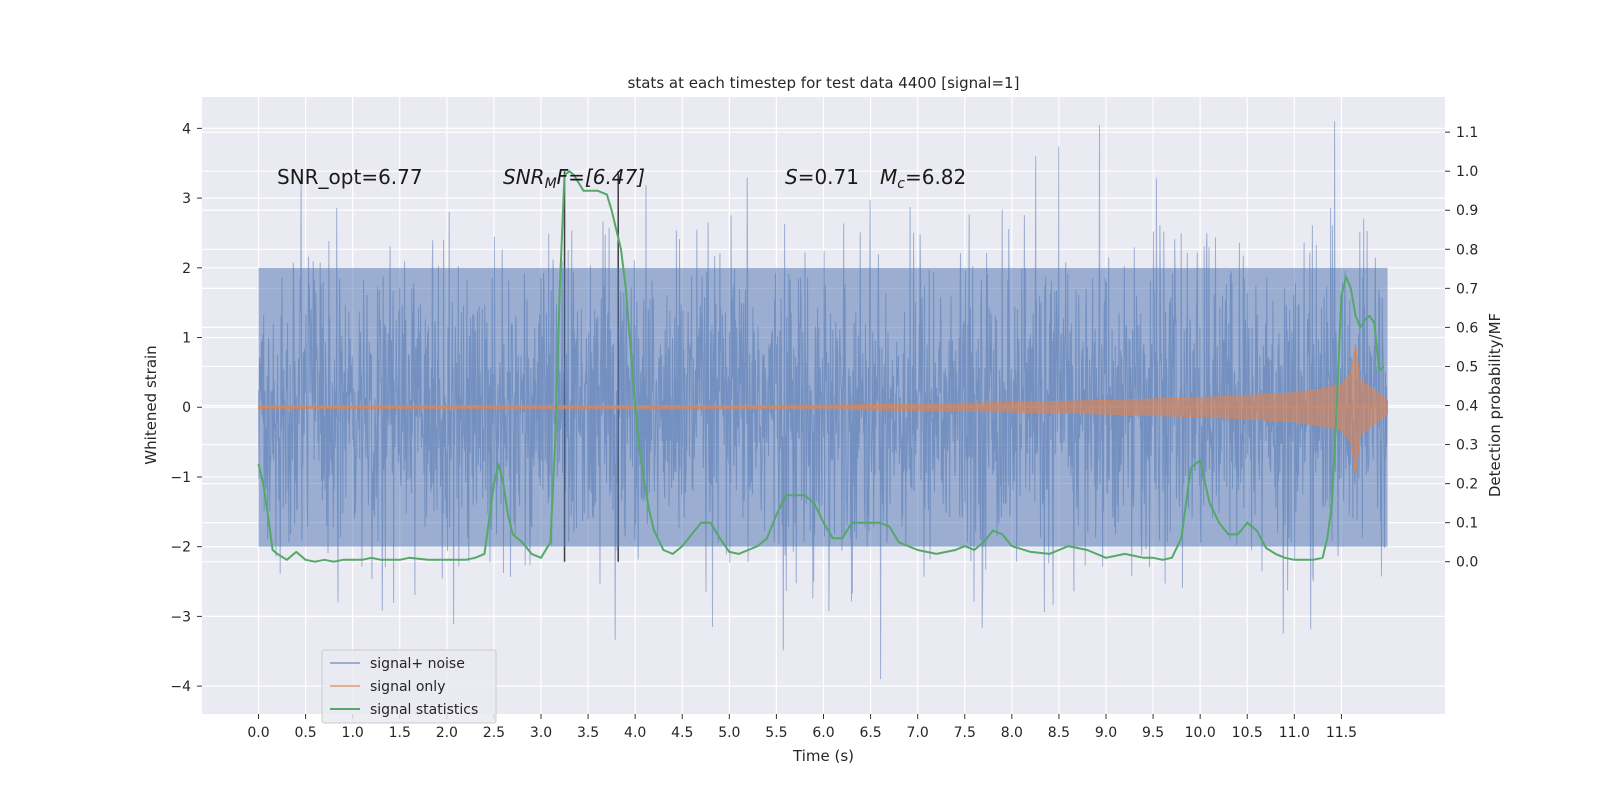  Describe the element at coordinates (601, 177) in the screenshot. I see `annotation-snr-mf-val: F=[6.47]` at that location.